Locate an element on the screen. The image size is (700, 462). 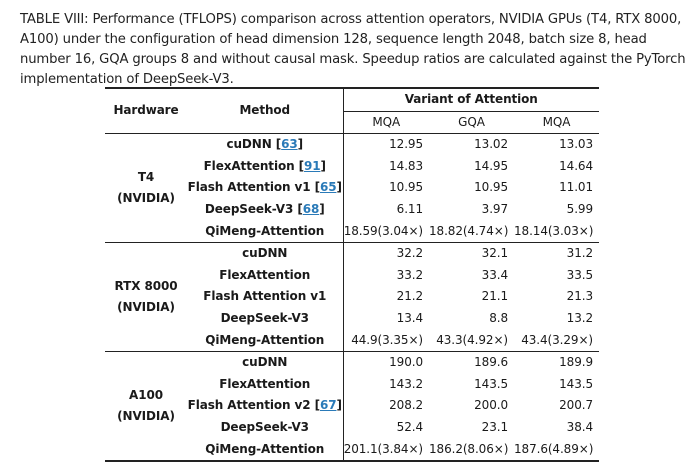
value-cell: 12.95 is located at coordinates (385, 144).